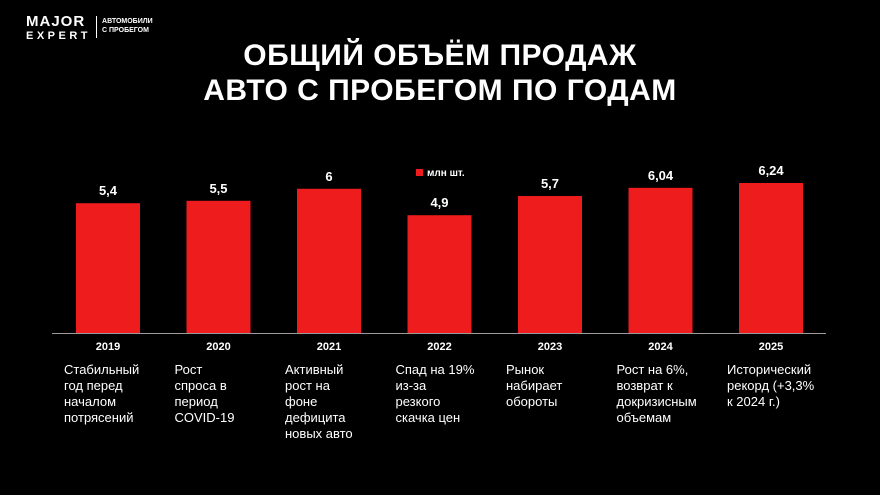 The height and width of the screenshot is (495, 880). I want to click on description-line: потрясений, so click(99, 418).